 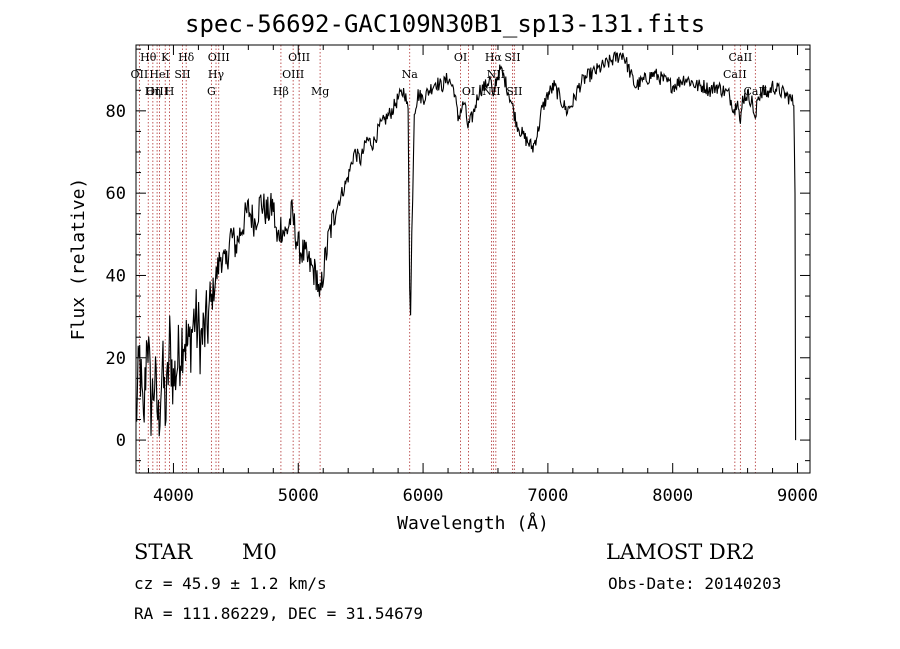 What do you see at coordinates (410, 74) in the screenshot?
I see `spectral-line-label: Na` at bounding box center [410, 74].